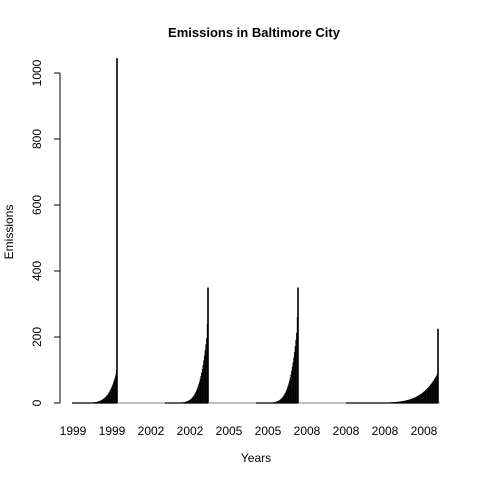  I want to click on y-axis: 0 200 400 600 800 1000, so click(45, 232).